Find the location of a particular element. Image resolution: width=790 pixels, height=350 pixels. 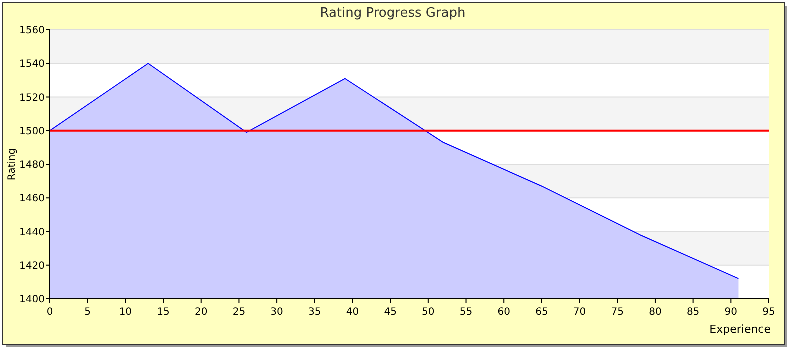

y-tick-label: 1500 is located at coordinates (32, 132).